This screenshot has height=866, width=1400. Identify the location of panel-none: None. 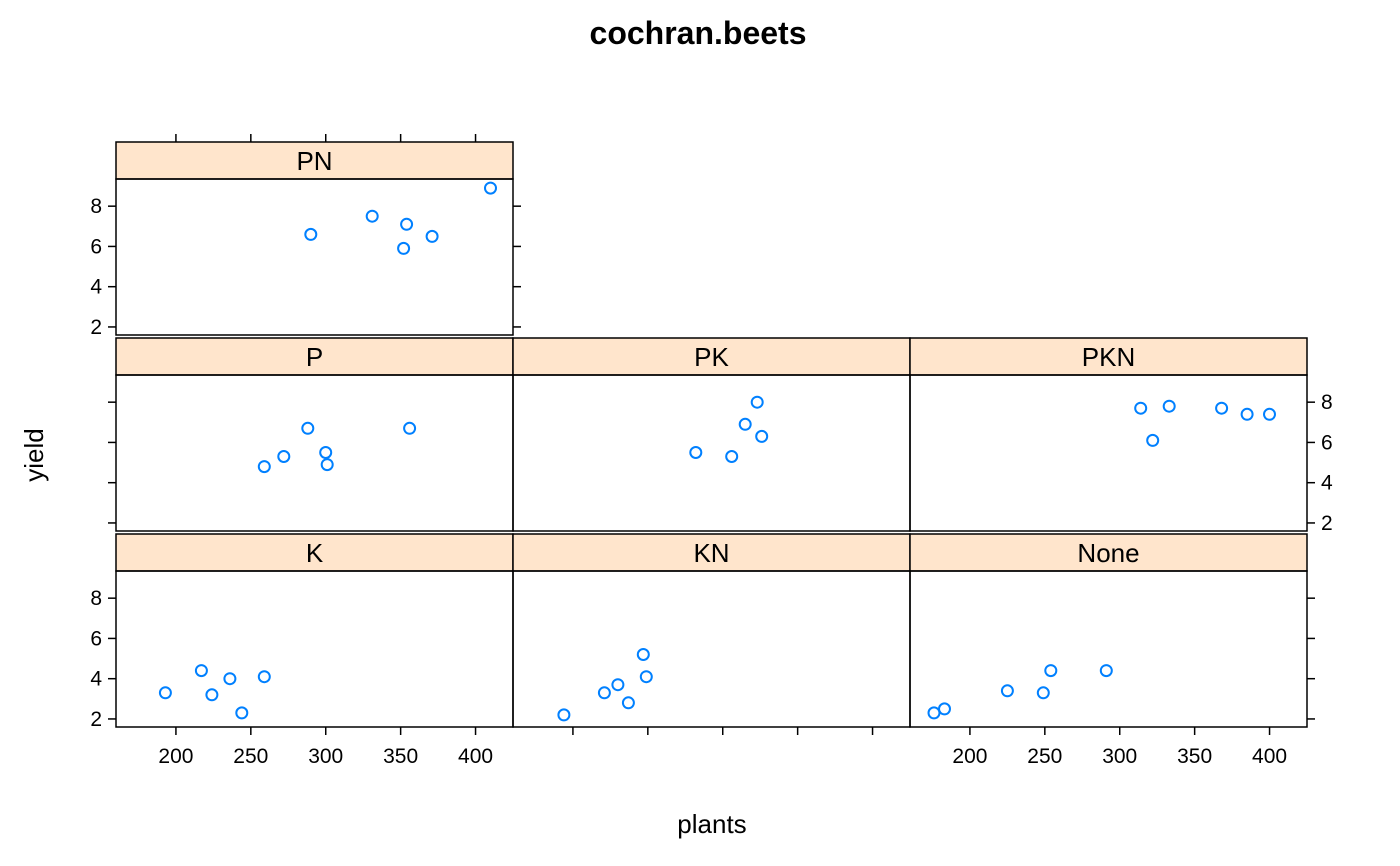
(1108, 630).